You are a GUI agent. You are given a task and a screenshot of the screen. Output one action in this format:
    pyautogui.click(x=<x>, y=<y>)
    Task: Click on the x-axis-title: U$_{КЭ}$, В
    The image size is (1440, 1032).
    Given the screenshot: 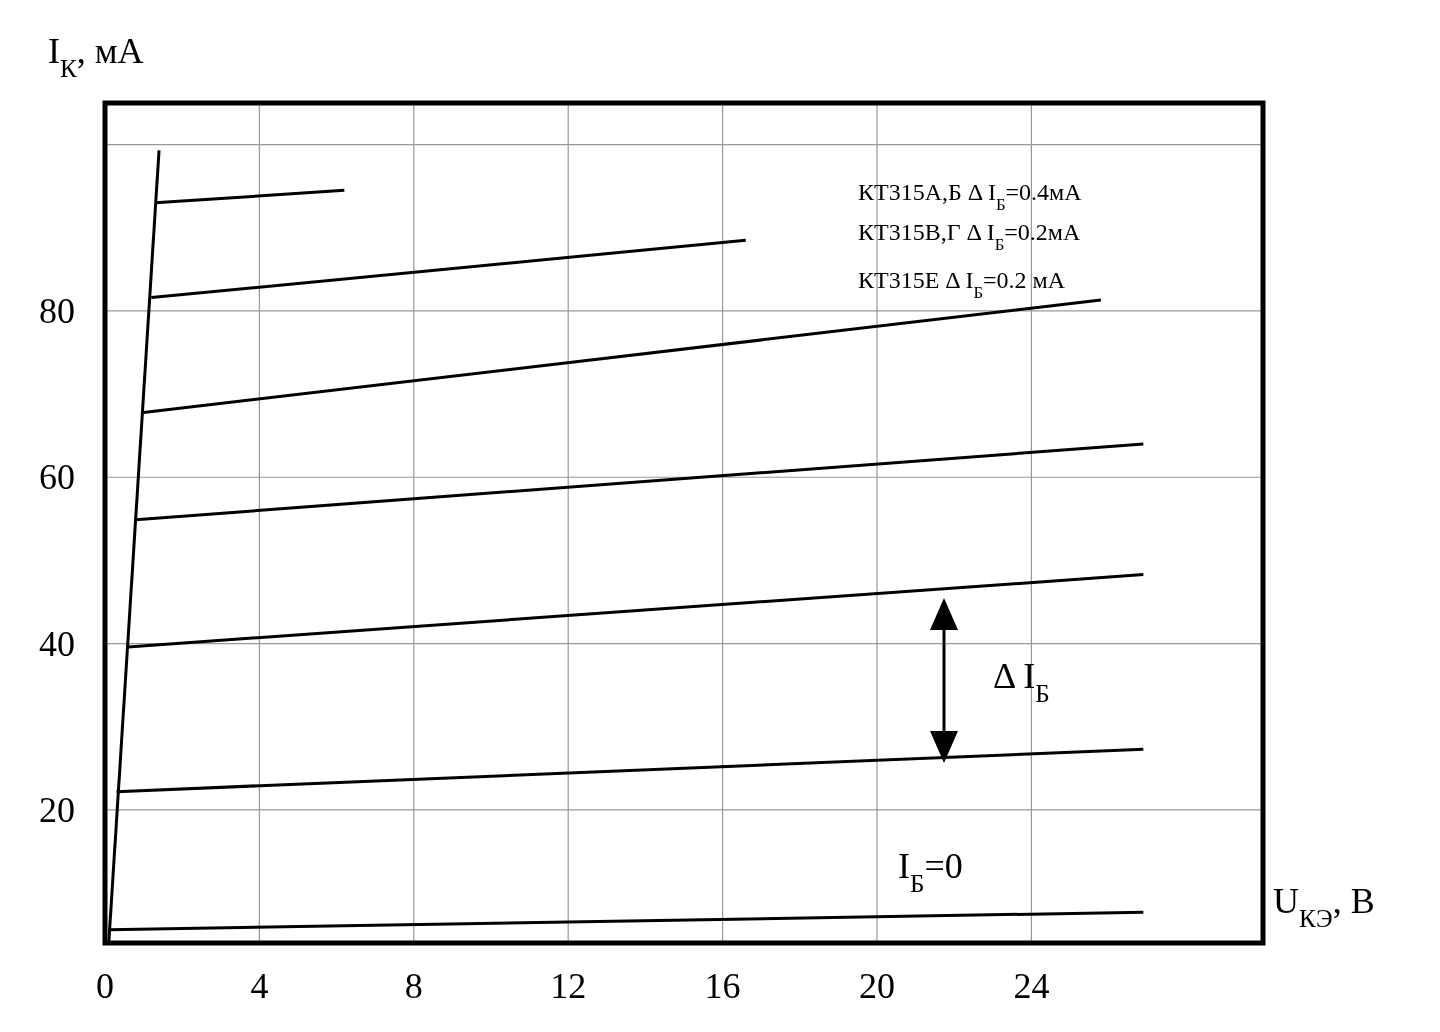 What is the action you would take?
    pyautogui.click(x=1324, y=906)
    